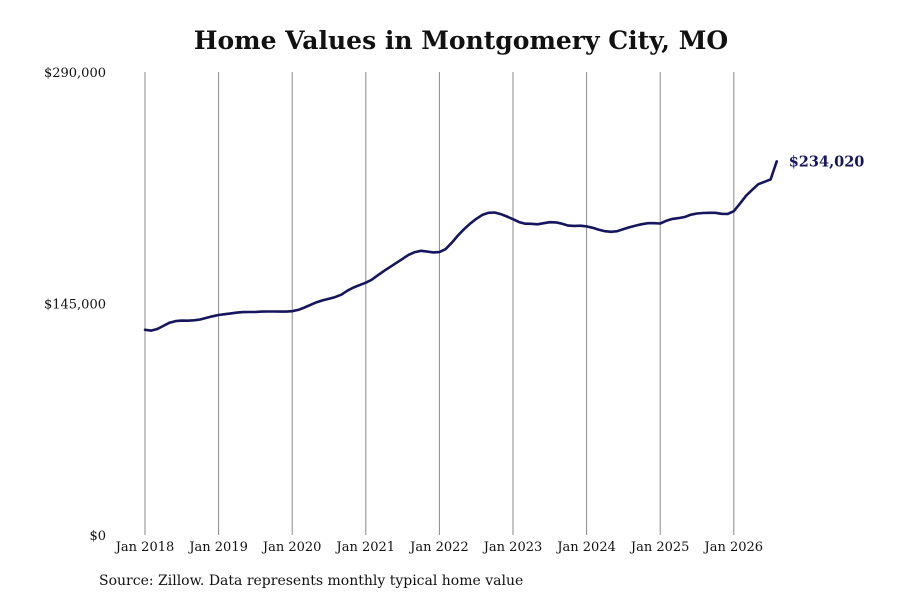 The image size is (900, 600). Describe the element at coordinates (461, 40) in the screenshot. I see `chart-title: Home Values in Montgomery City, MO` at that location.